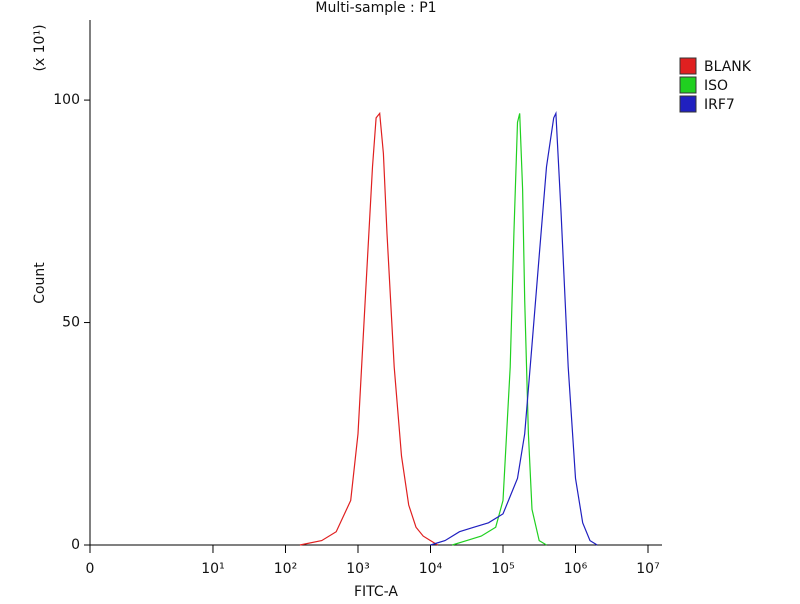 This screenshot has height=604, width=800. Describe the element at coordinates (647, 569) in the screenshot. I see `x-tick-label: 10⁷` at that location.